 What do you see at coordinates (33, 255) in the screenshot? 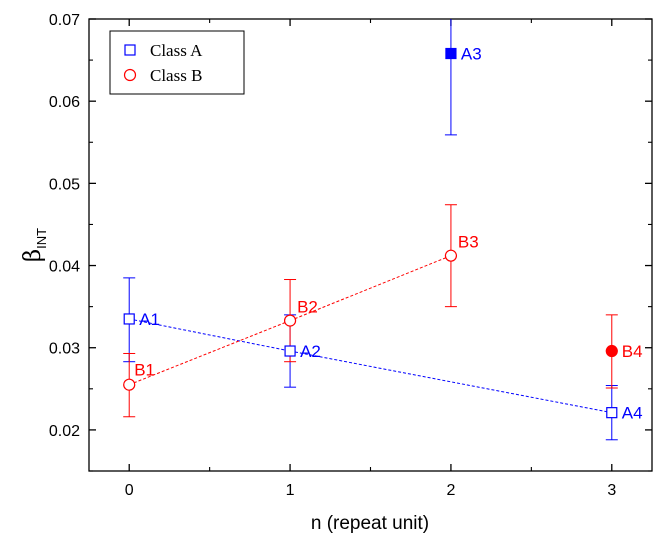
I see `y-axis-title-main: β` at bounding box center [33, 255].